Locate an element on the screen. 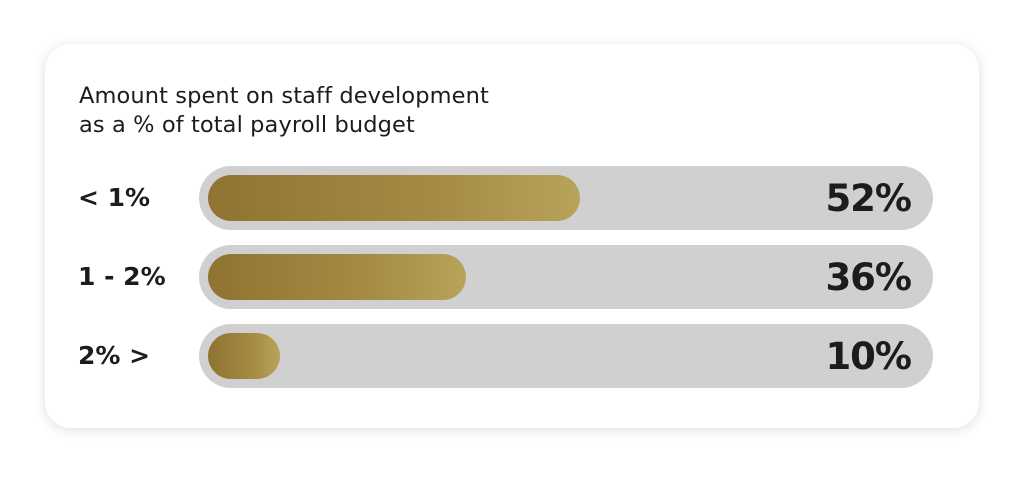  value-label: 52% is located at coordinates (868, 198).